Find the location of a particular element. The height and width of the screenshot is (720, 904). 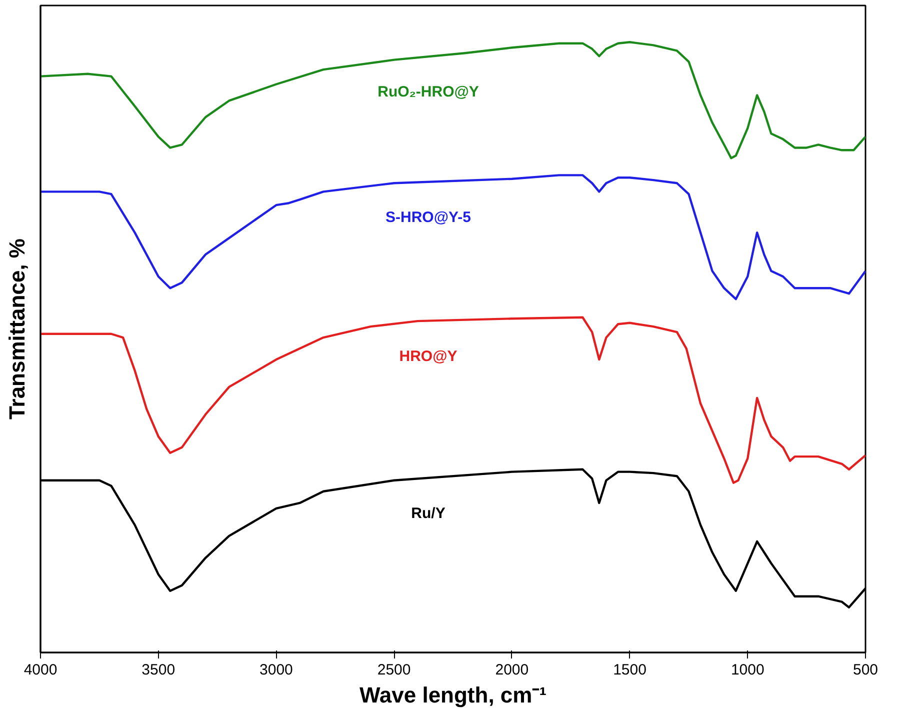

x-axis-title: Wave length, cm⁻¹ is located at coordinates (453, 695).